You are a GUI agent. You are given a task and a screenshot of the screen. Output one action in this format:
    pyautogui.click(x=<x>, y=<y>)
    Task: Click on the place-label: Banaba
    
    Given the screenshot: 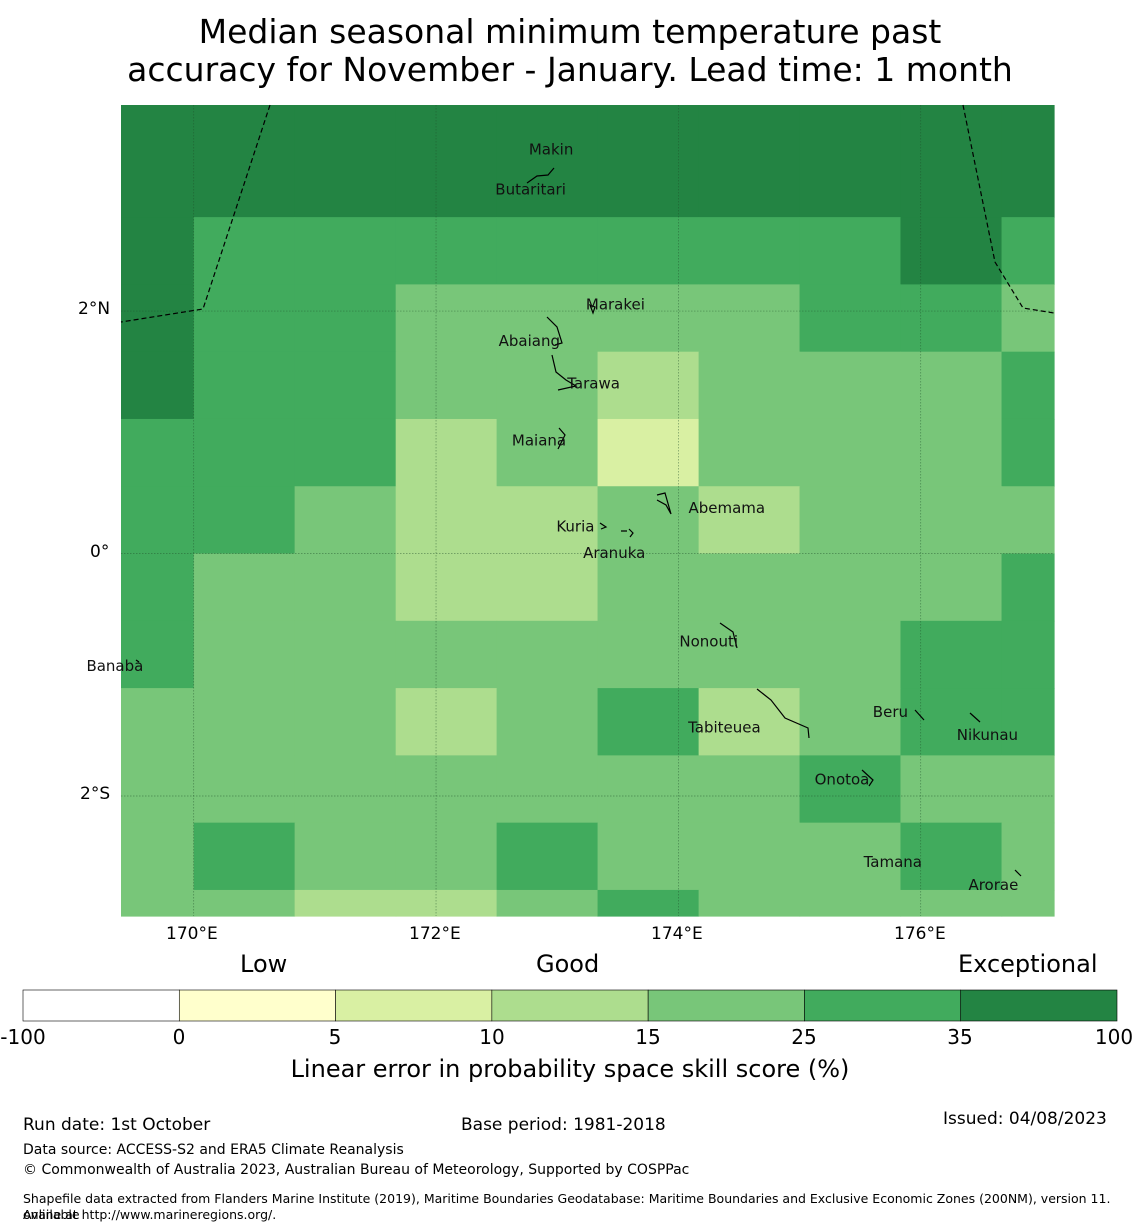 What is the action you would take?
    pyautogui.click(x=114, y=666)
    